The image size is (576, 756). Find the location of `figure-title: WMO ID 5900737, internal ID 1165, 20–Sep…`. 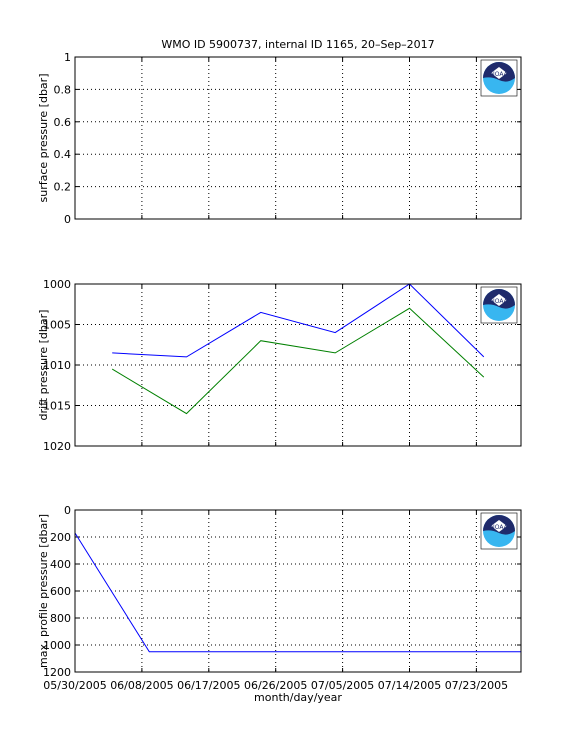

figure-title: WMO ID 5900737, internal ID 1165, 20–Sep… is located at coordinates (297, 44).